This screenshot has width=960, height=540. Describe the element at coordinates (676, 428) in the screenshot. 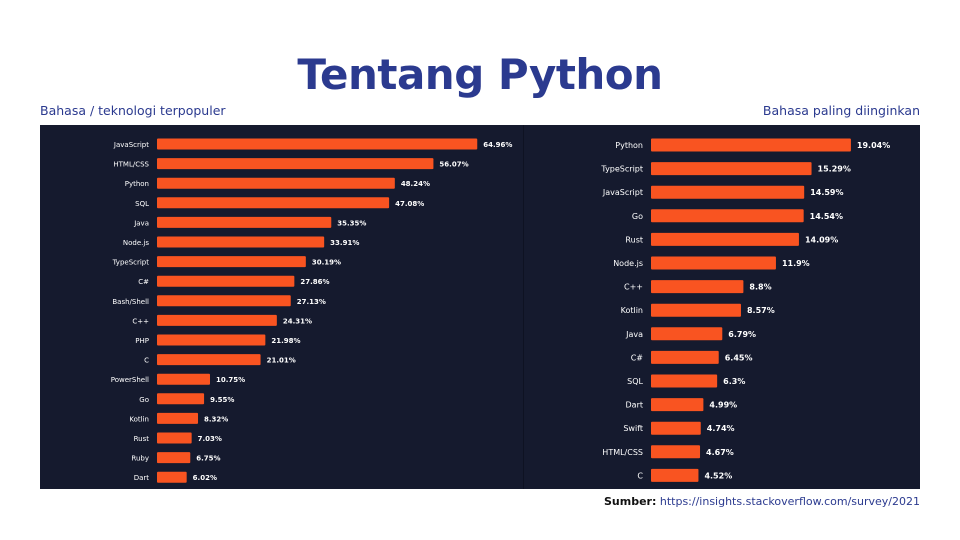

I see `bar-swift` at that location.